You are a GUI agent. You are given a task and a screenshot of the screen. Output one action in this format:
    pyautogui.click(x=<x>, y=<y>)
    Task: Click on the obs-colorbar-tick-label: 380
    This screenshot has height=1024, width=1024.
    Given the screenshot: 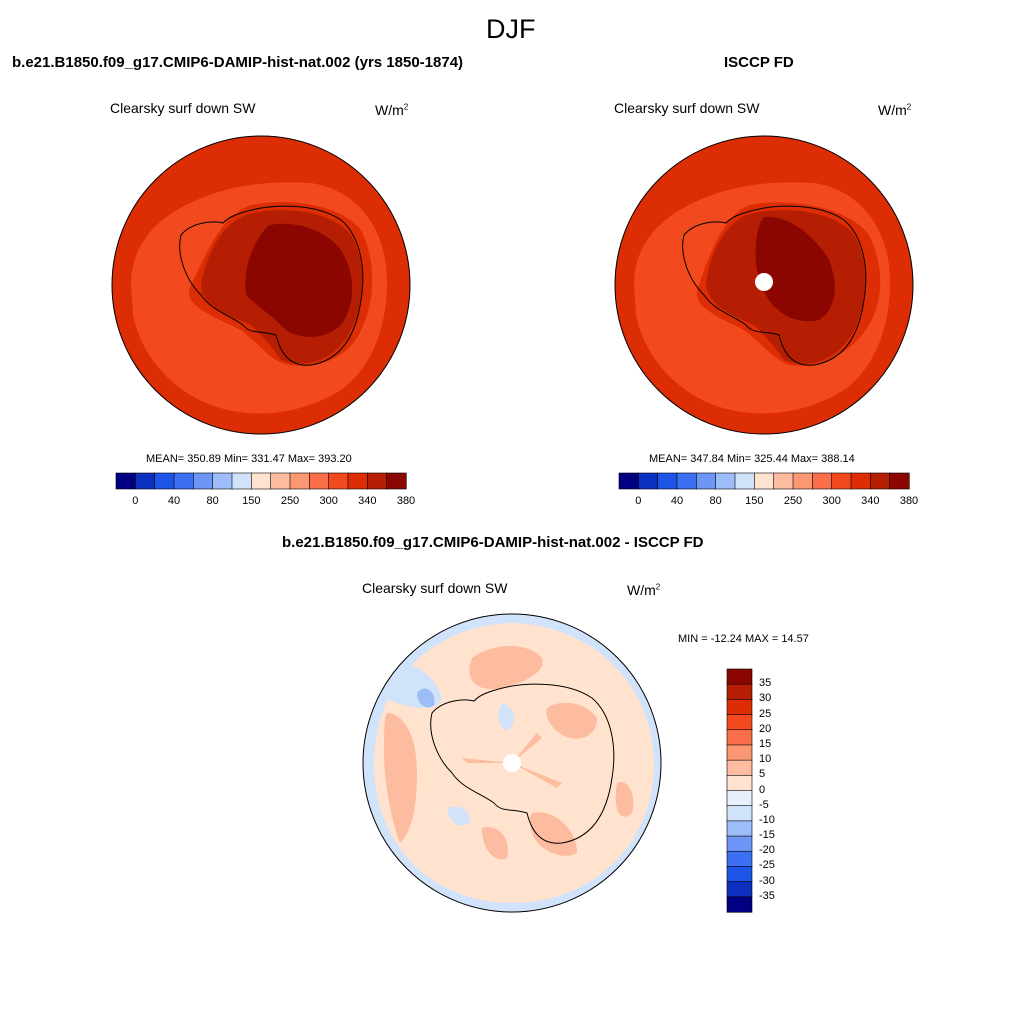 What is the action you would take?
    pyautogui.click(x=909, y=501)
    